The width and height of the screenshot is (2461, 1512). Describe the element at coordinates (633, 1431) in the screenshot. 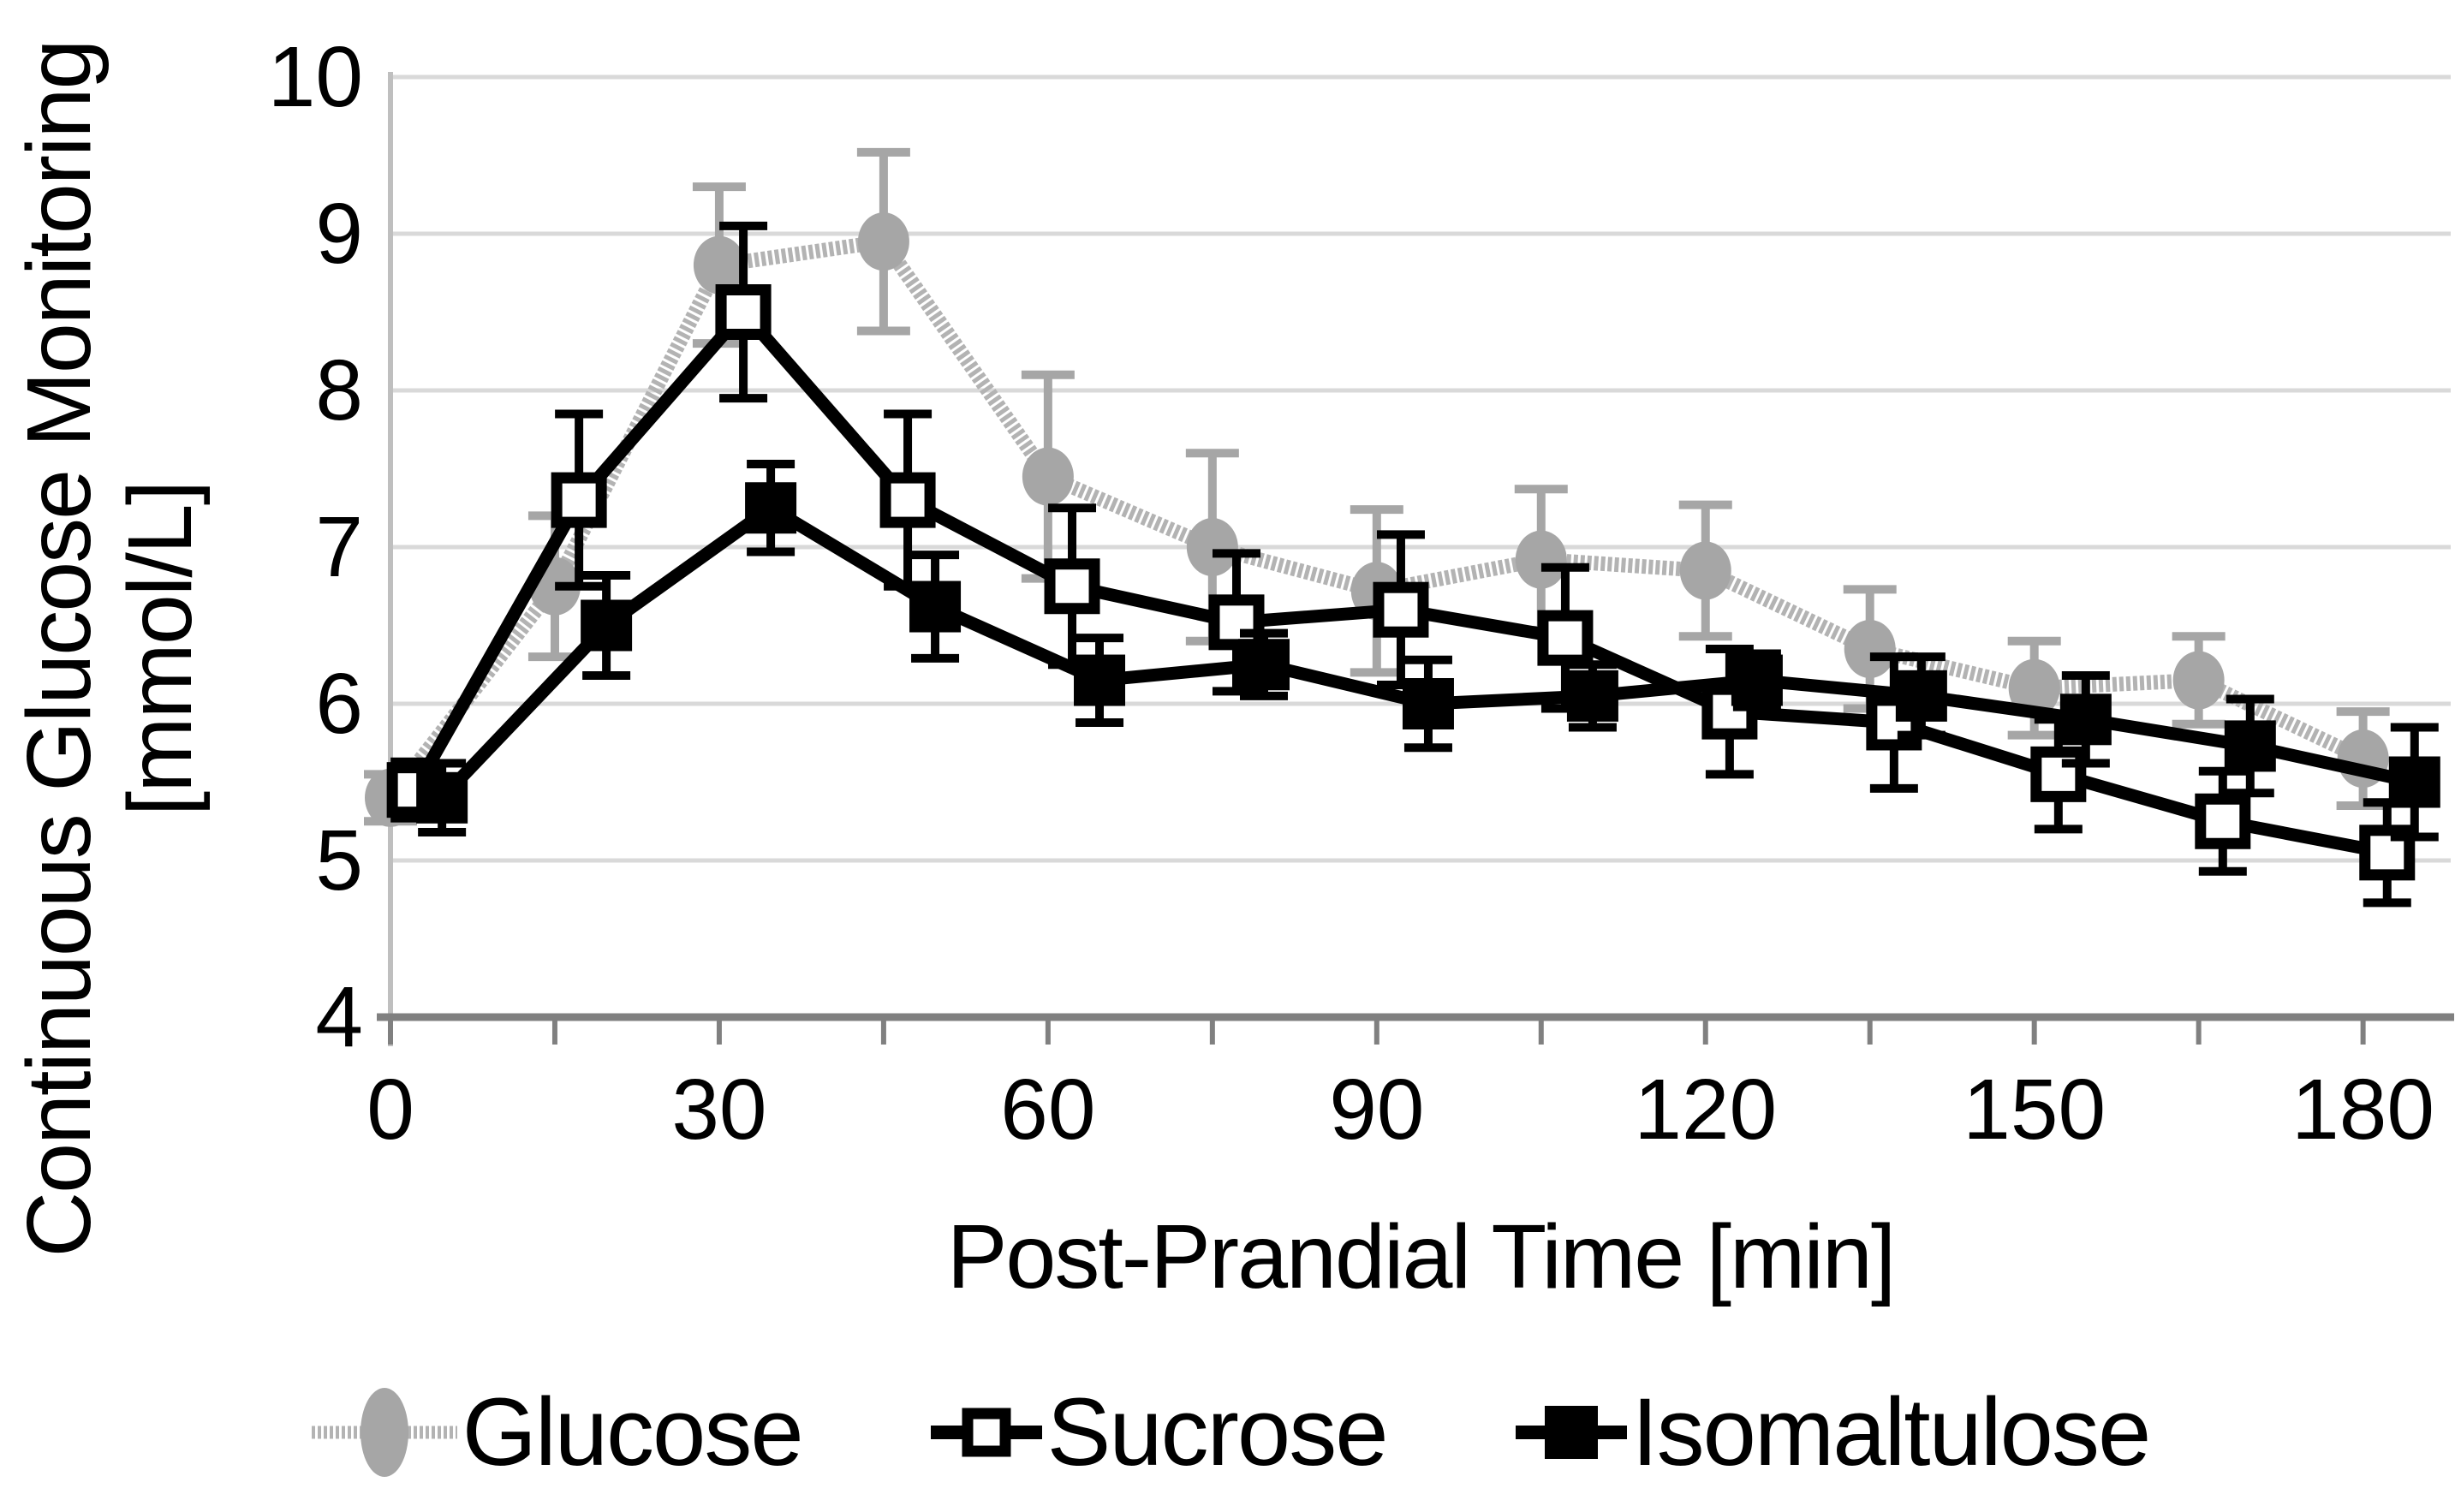

I see `legend-label-glucose: Glucose` at that location.